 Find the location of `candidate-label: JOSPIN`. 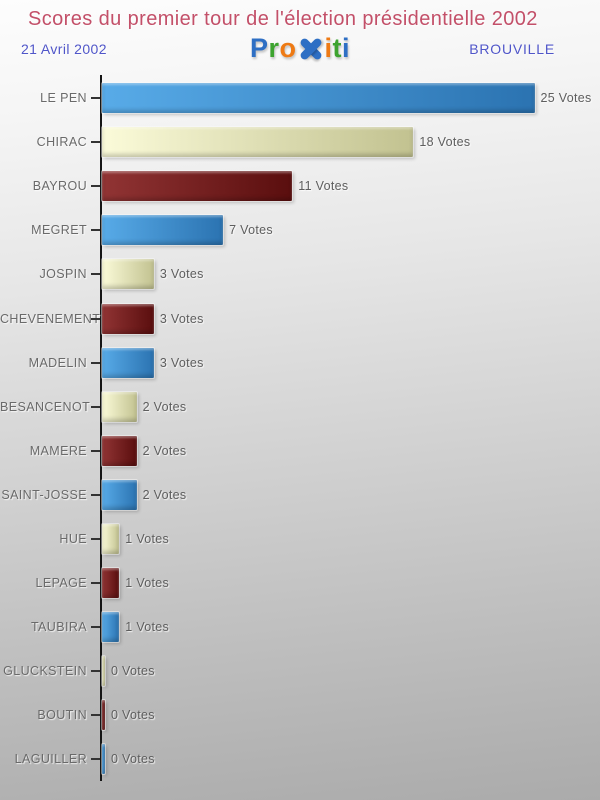

candidate-label: JOSPIN is located at coordinates (63, 274).